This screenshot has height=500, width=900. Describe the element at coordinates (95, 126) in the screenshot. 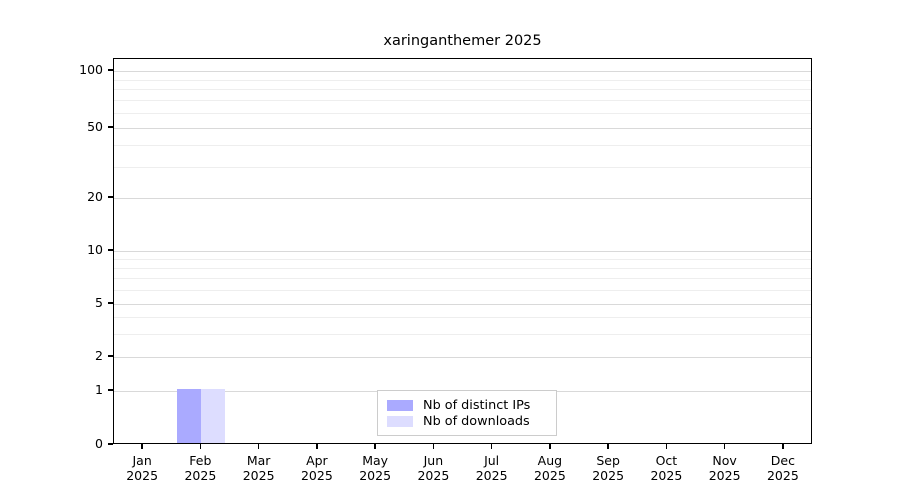

I see `y-tick-label: 50` at that location.